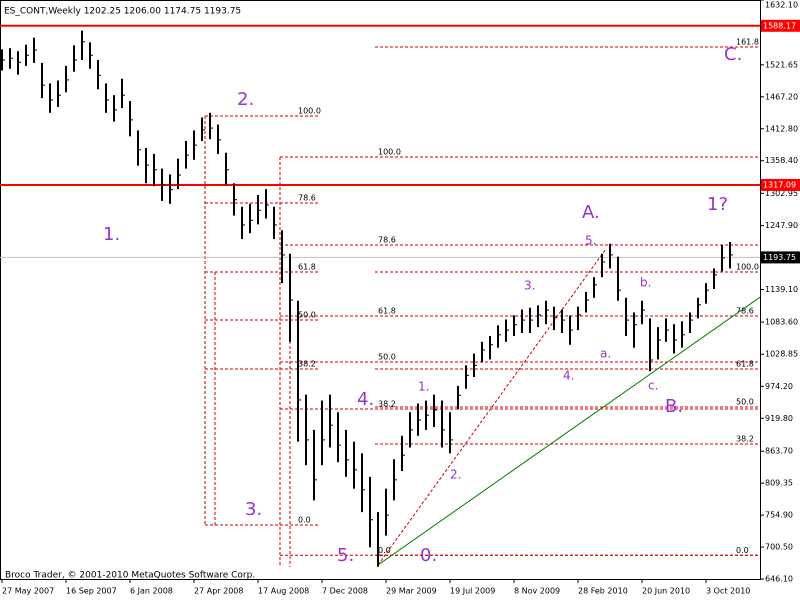 Image resolution: width=800 pixels, height=600 pixels. I want to click on x-tick-label: 19 Jul 2009, so click(472, 591).